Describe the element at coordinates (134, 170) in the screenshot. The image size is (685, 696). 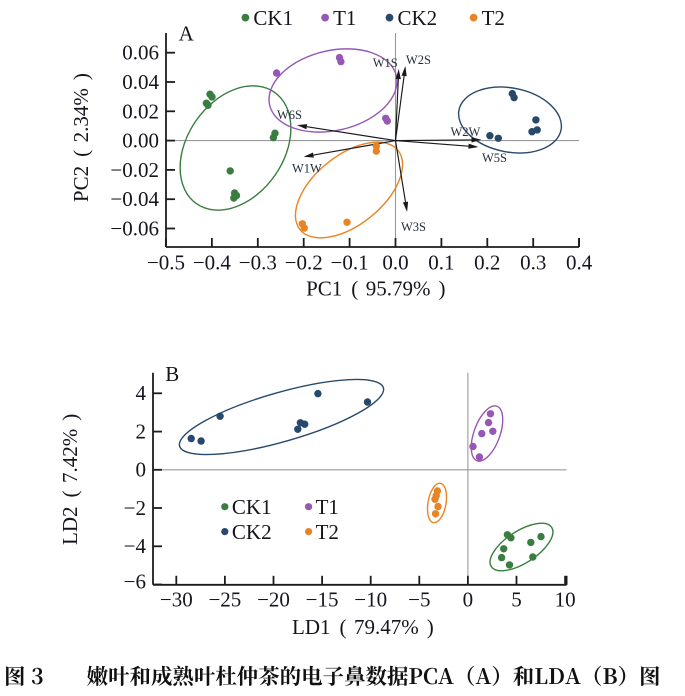
I see `svg-text: −0.02` at that location.